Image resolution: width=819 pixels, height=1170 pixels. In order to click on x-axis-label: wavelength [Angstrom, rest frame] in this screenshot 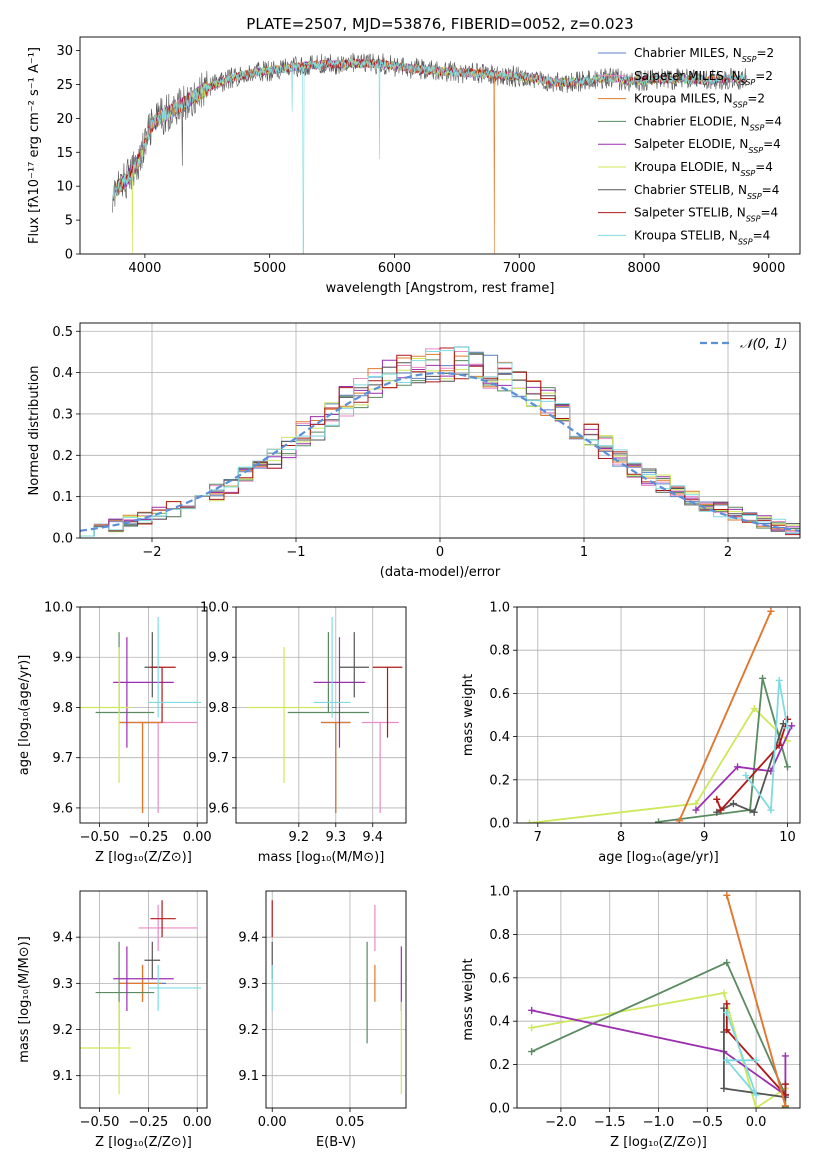, I will do `click(440, 288)`.